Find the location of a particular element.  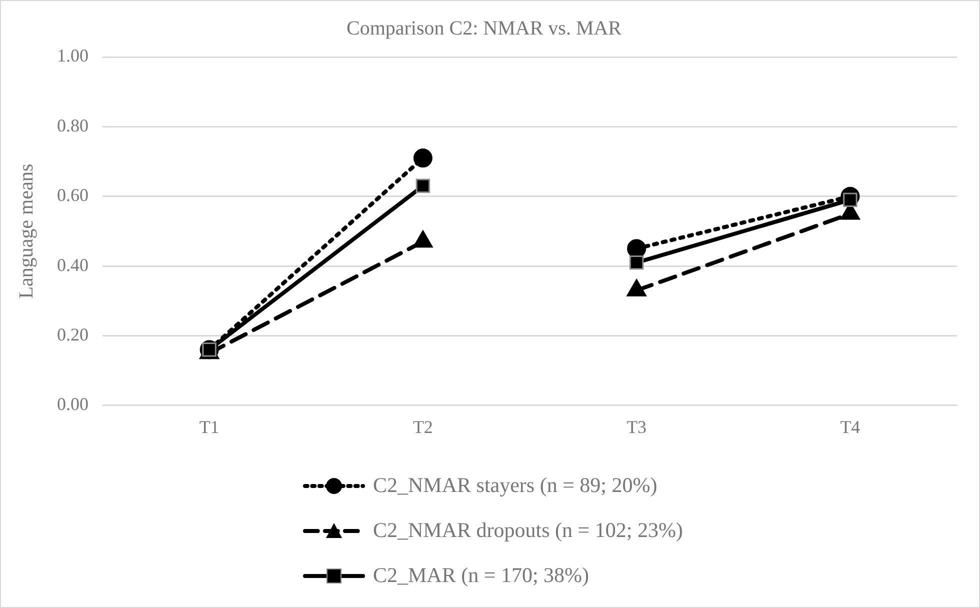

y-tick-label: 0.60 is located at coordinates (72, 195).